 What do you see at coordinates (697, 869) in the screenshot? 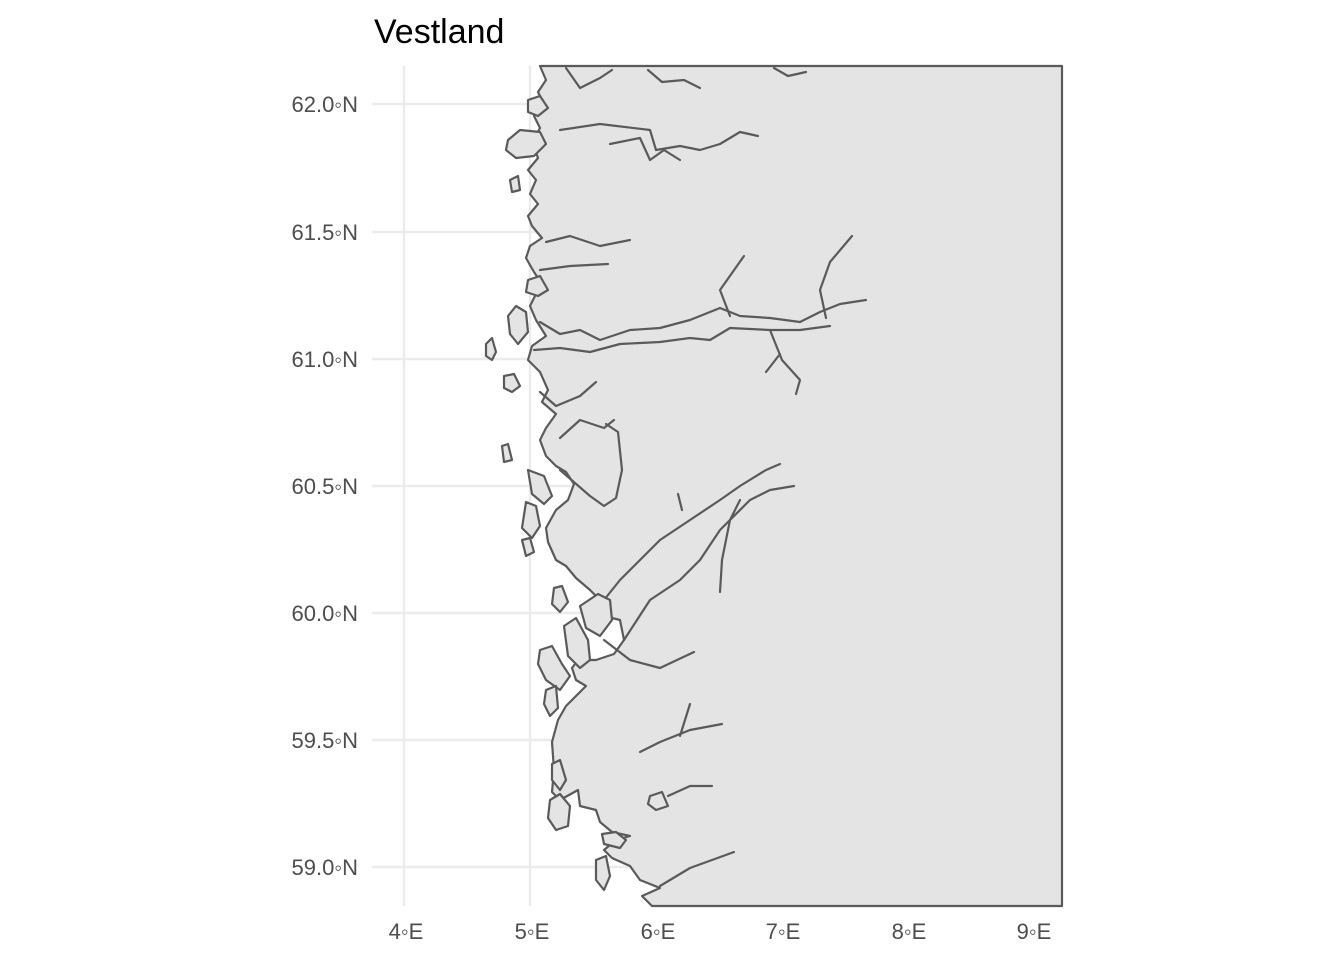
I see `southern-fjord` at bounding box center [697, 869].